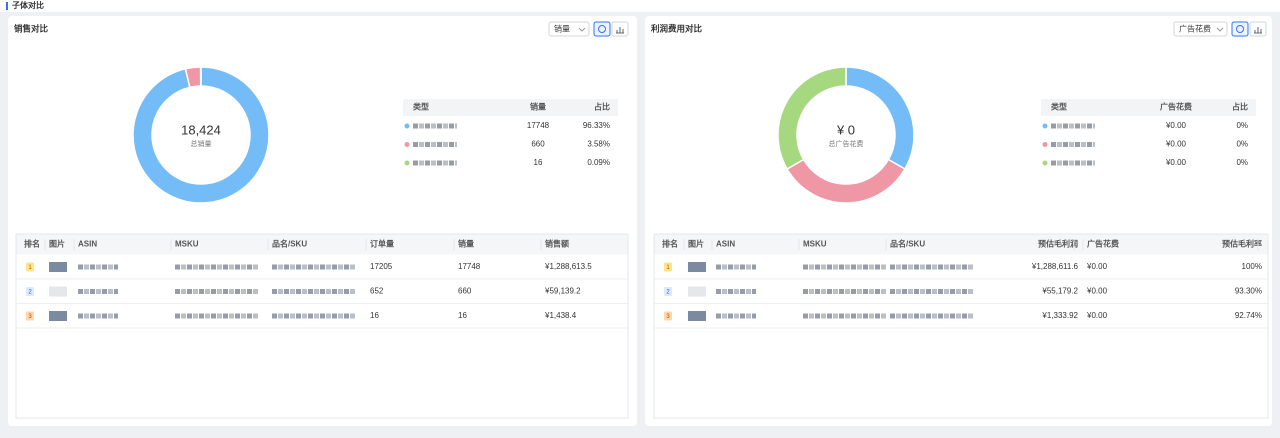  I want to click on cell: ¥1,438.4, so click(560, 315).